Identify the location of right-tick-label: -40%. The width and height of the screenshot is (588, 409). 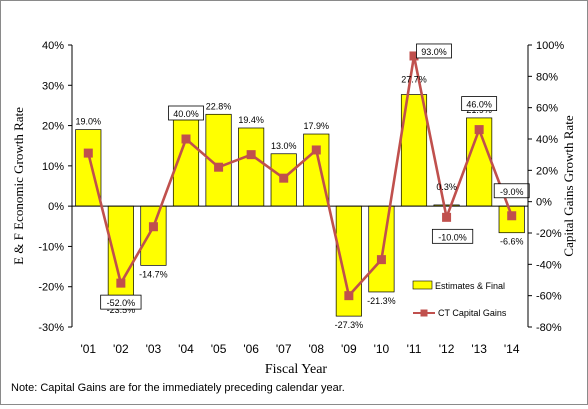
(549, 265).